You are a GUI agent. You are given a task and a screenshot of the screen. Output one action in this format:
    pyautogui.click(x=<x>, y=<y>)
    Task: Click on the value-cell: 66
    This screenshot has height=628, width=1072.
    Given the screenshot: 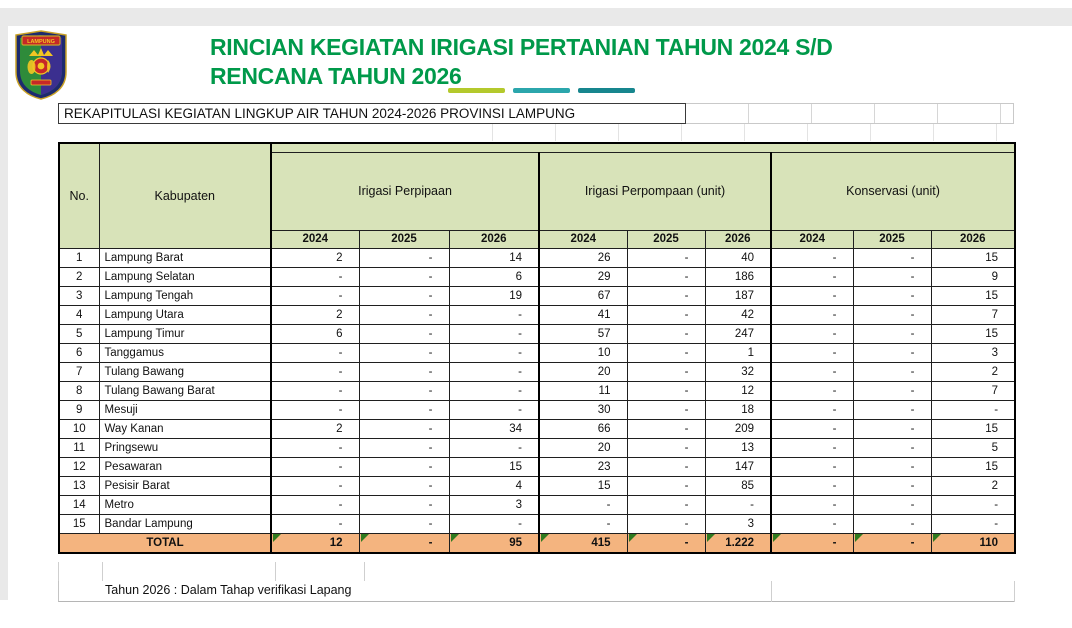 What is the action you would take?
    pyautogui.click(x=583, y=428)
    